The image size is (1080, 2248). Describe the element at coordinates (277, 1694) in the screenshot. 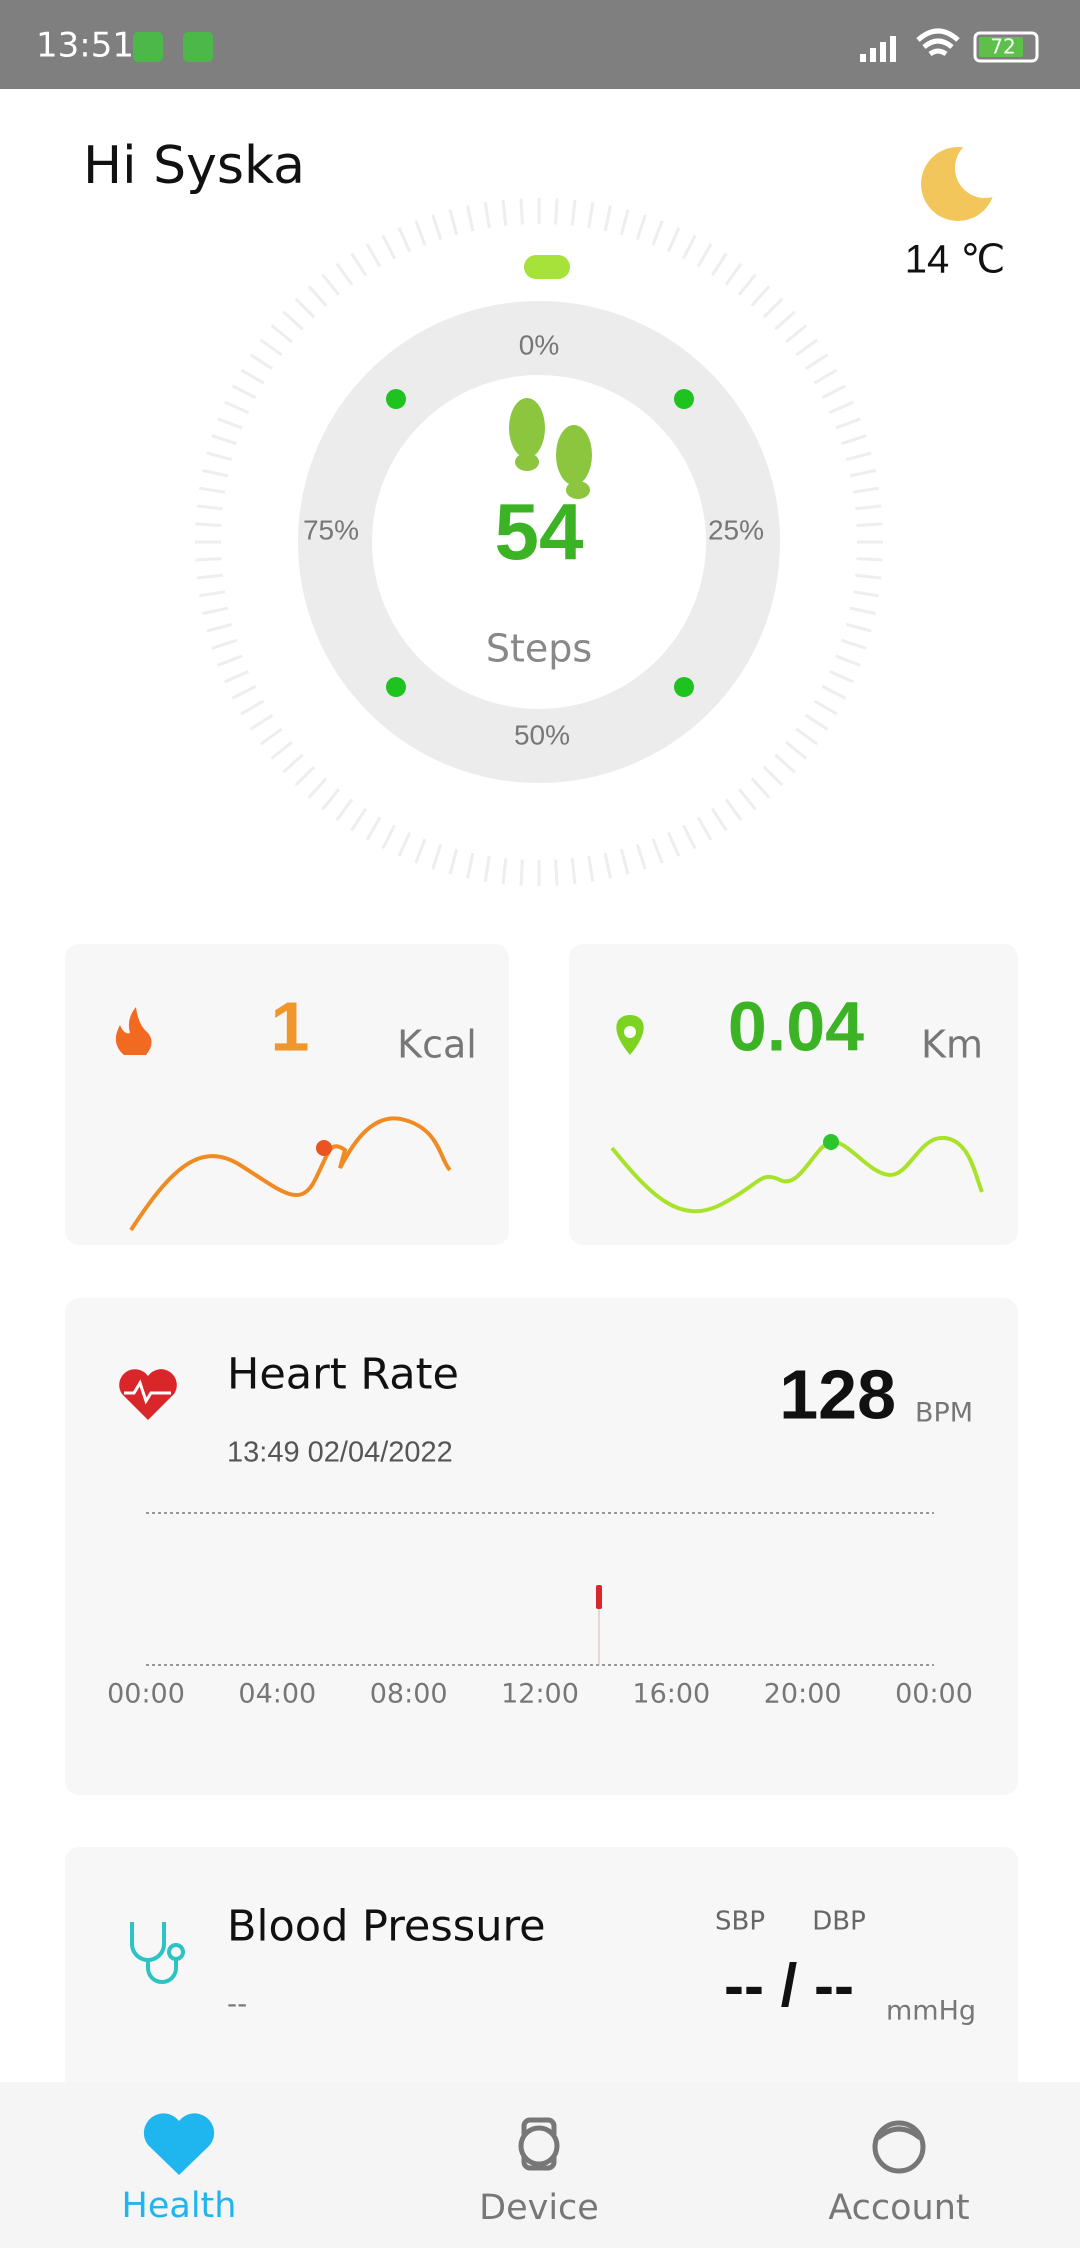

I see `time-label: 04:00` at that location.